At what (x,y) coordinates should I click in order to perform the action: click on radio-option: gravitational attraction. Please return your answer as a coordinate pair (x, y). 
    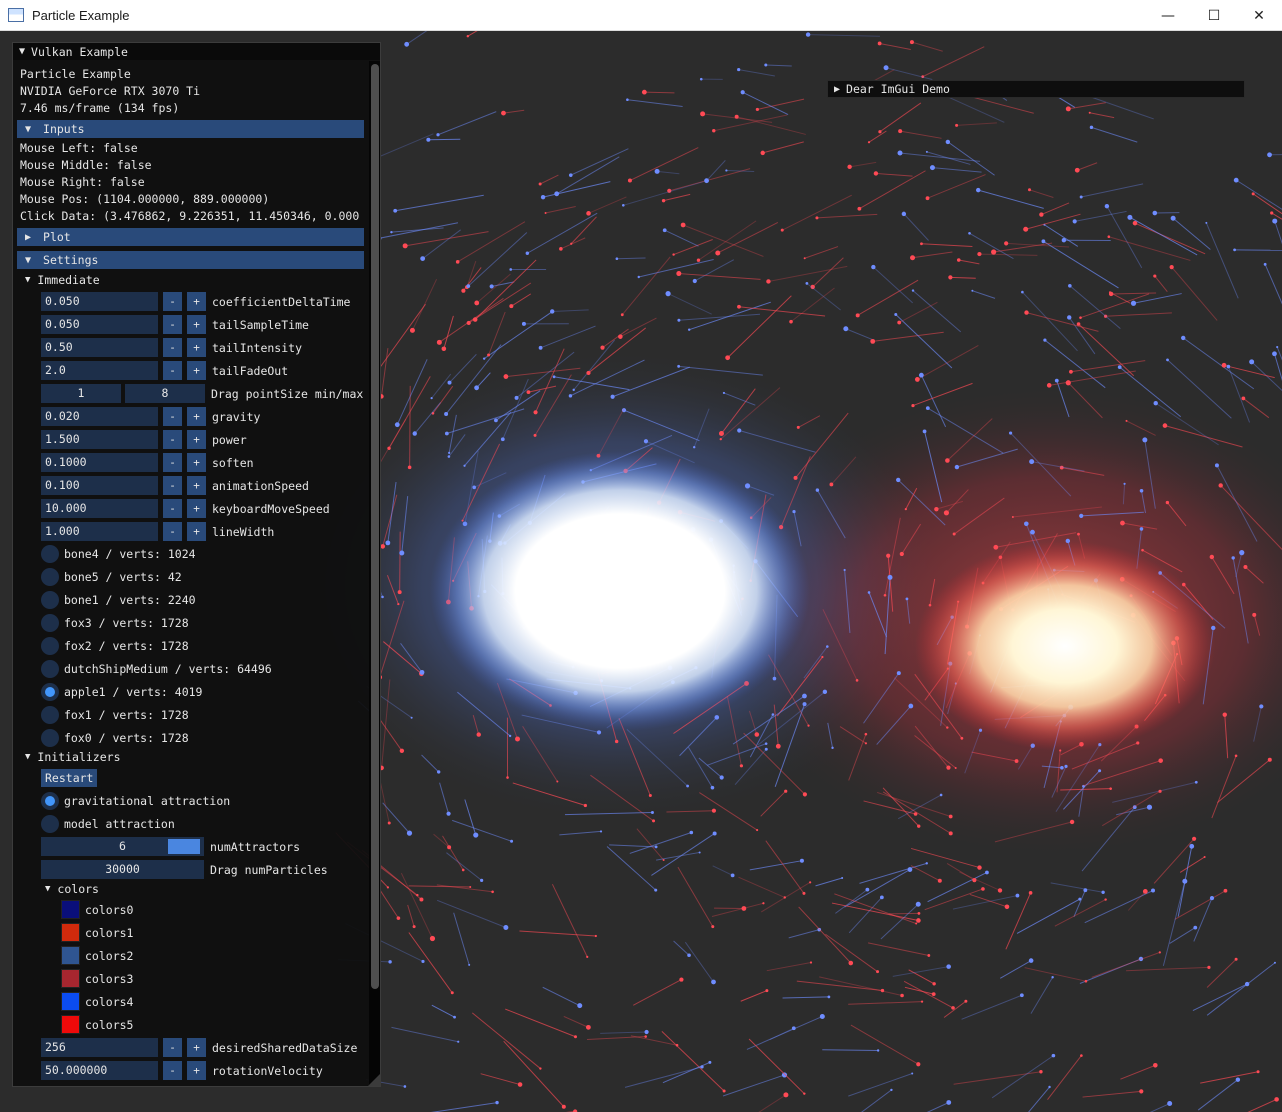
    Looking at the image, I should click on (135, 800).